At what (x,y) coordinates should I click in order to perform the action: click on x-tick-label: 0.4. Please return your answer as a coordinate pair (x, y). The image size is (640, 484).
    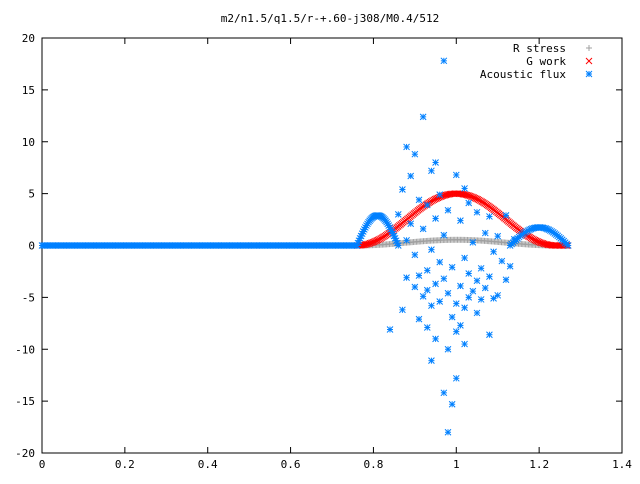
    Looking at the image, I should click on (208, 464).